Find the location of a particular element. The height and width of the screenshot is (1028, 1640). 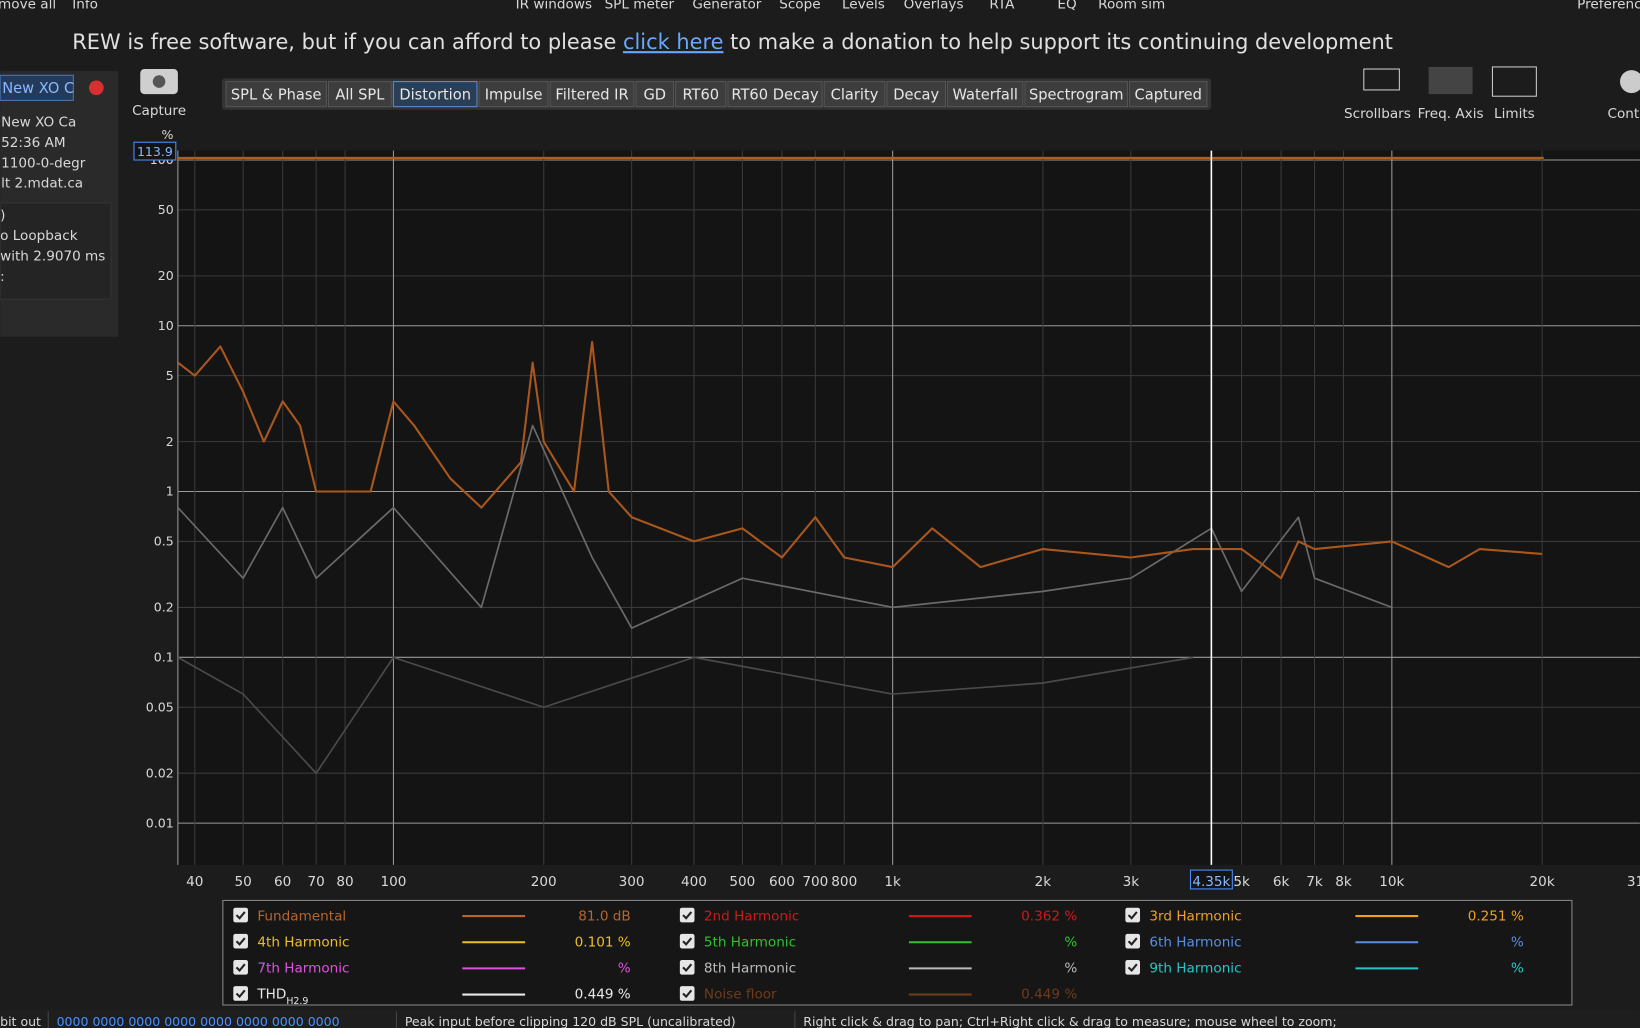

measurement-note: o Loopback is located at coordinates (39, 236).